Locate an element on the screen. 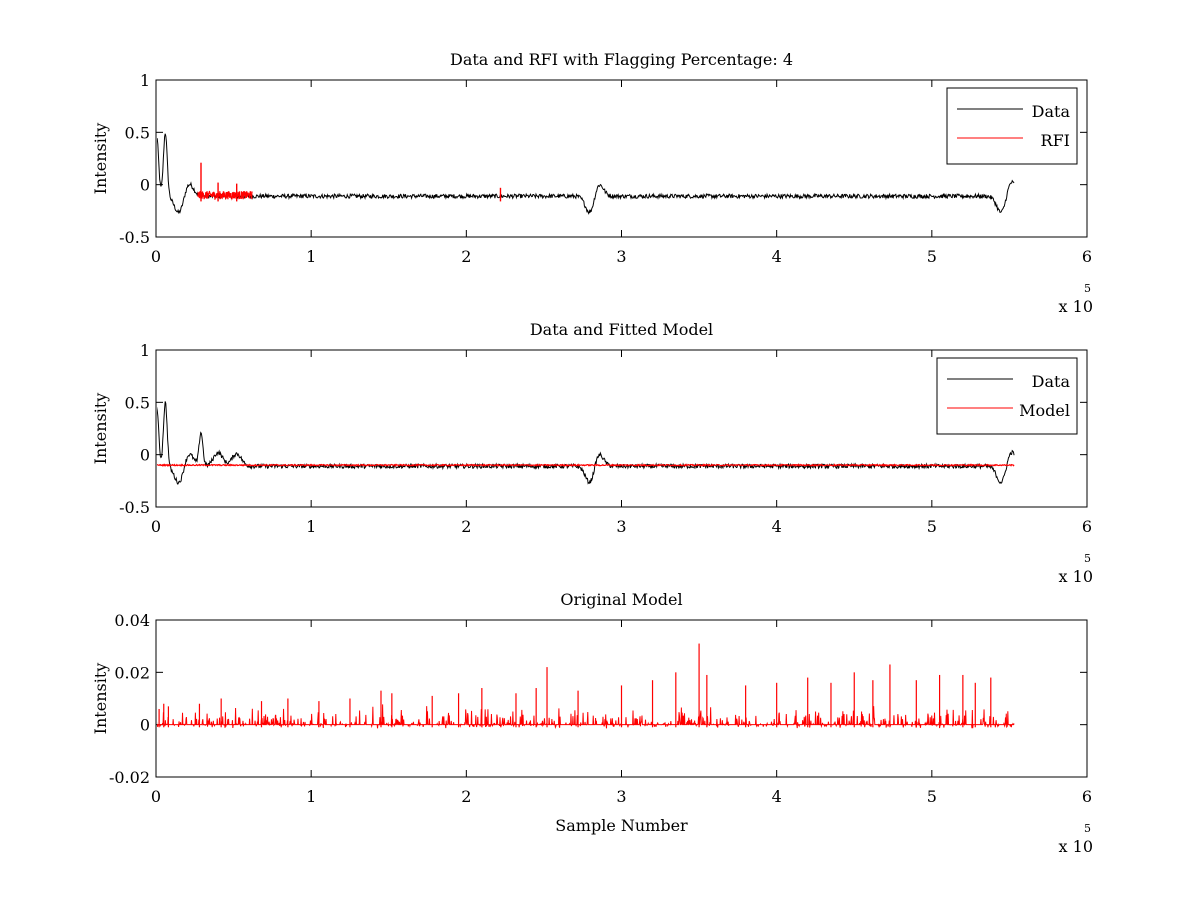 This screenshot has height=900, width=1200. legend: Data RFI is located at coordinates (1012, 126).